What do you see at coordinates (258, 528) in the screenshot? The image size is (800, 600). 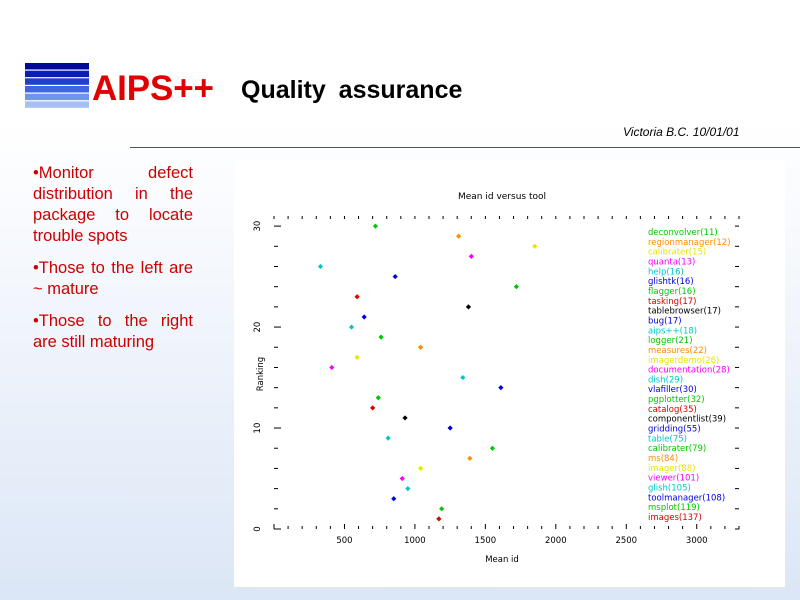 I see `y-tick-label: 0` at bounding box center [258, 528].